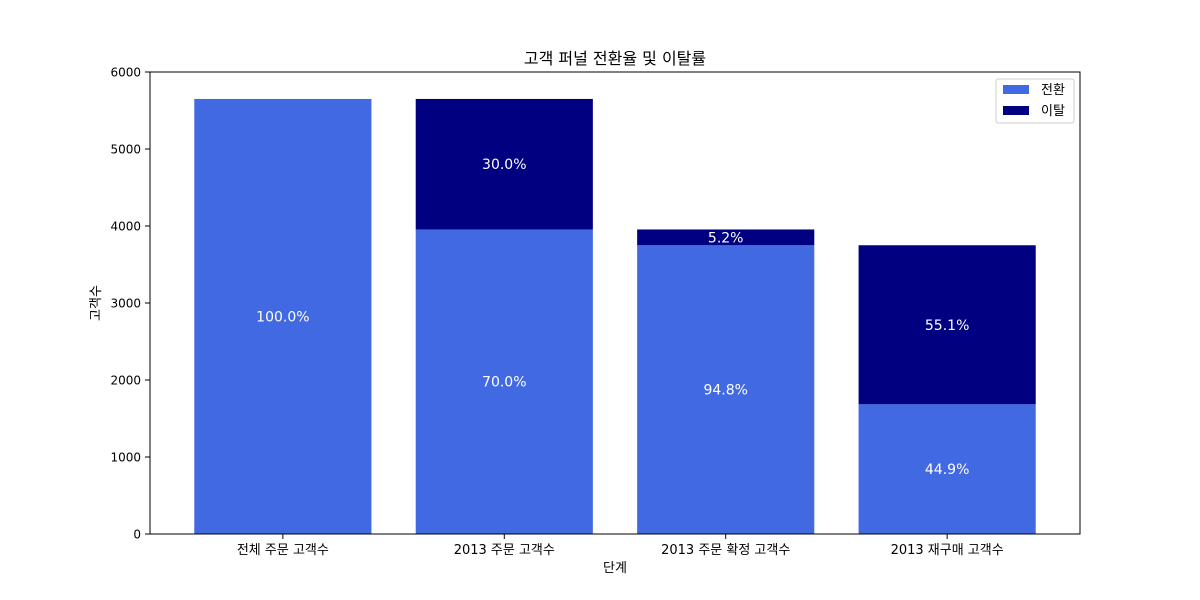 The height and width of the screenshot is (600, 1200). I want to click on legend-label-churn: 이탈, so click(1053, 111).